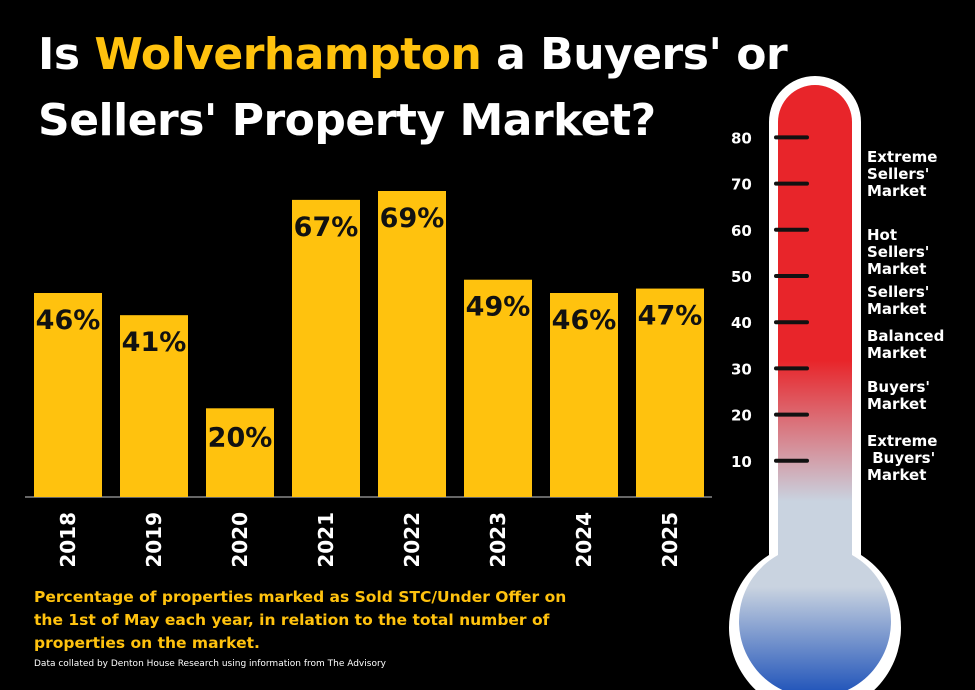 The width and height of the screenshot is (975, 690). Describe the element at coordinates (670, 392) in the screenshot. I see `bar-2025` at that location.